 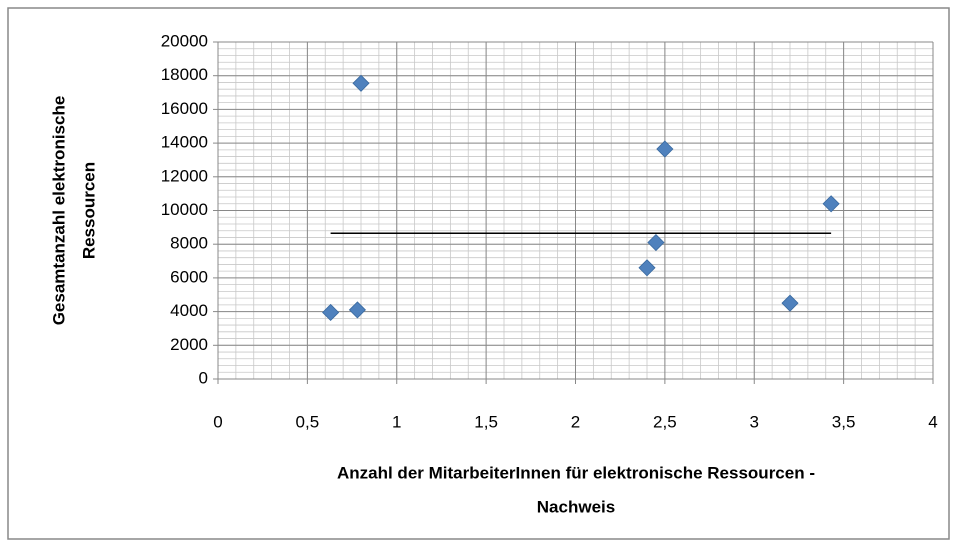 I want to click on x-tick-label: 0, so click(x=217, y=421).